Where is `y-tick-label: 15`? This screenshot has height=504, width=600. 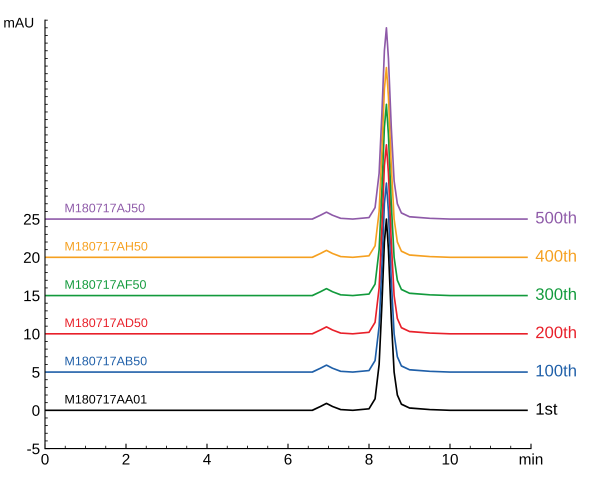
y-tick-label: 15 is located at coordinates (32, 296).